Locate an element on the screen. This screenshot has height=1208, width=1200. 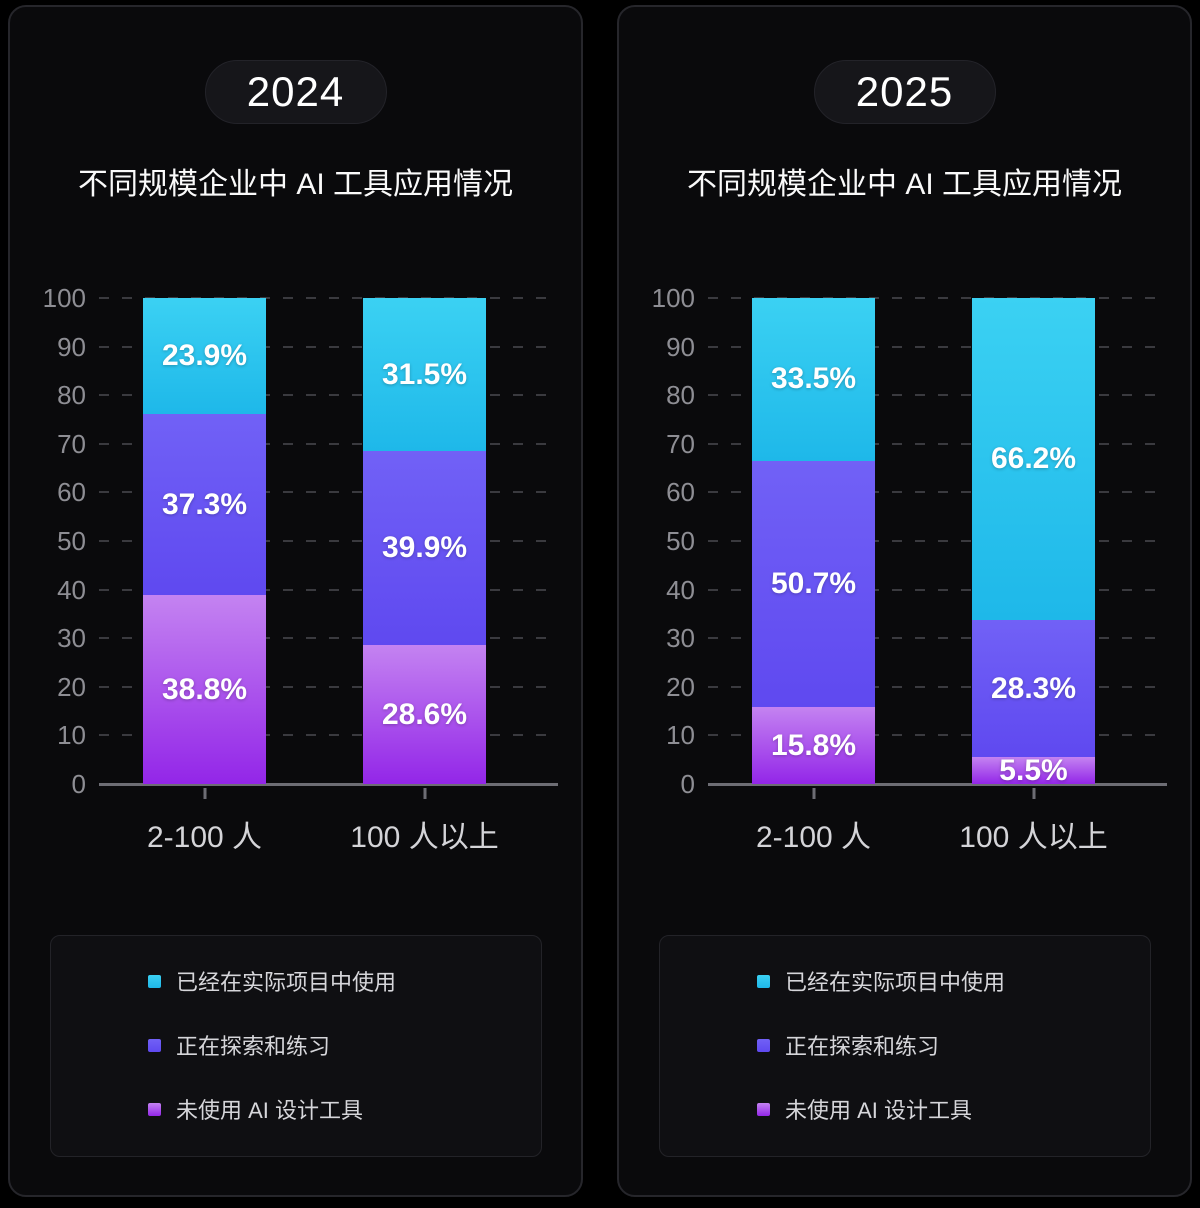
year-pill: 2025 is located at coordinates (904, 92).